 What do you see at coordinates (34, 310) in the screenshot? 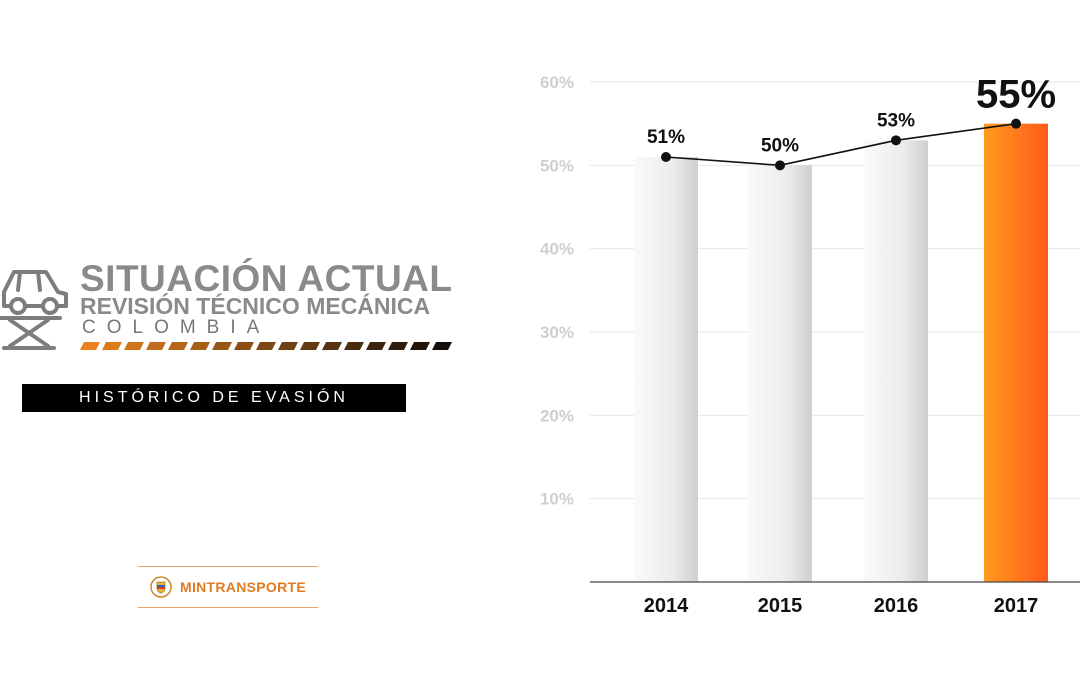
I see `car-lift-icon` at bounding box center [34, 310].